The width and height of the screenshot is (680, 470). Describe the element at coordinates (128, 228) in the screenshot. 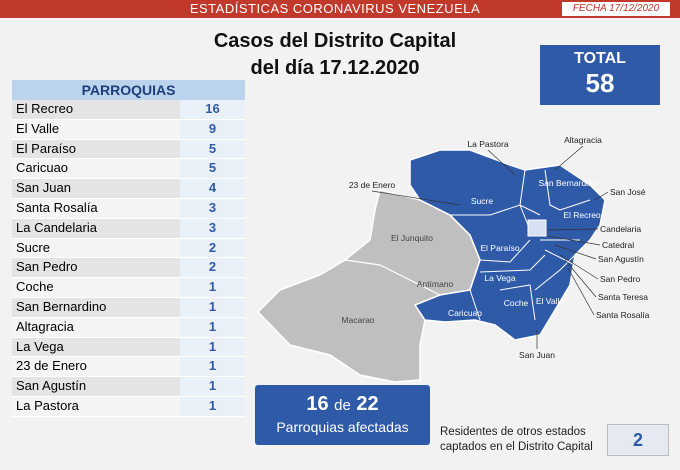

I see `table-row: La Candelaria 3` at that location.